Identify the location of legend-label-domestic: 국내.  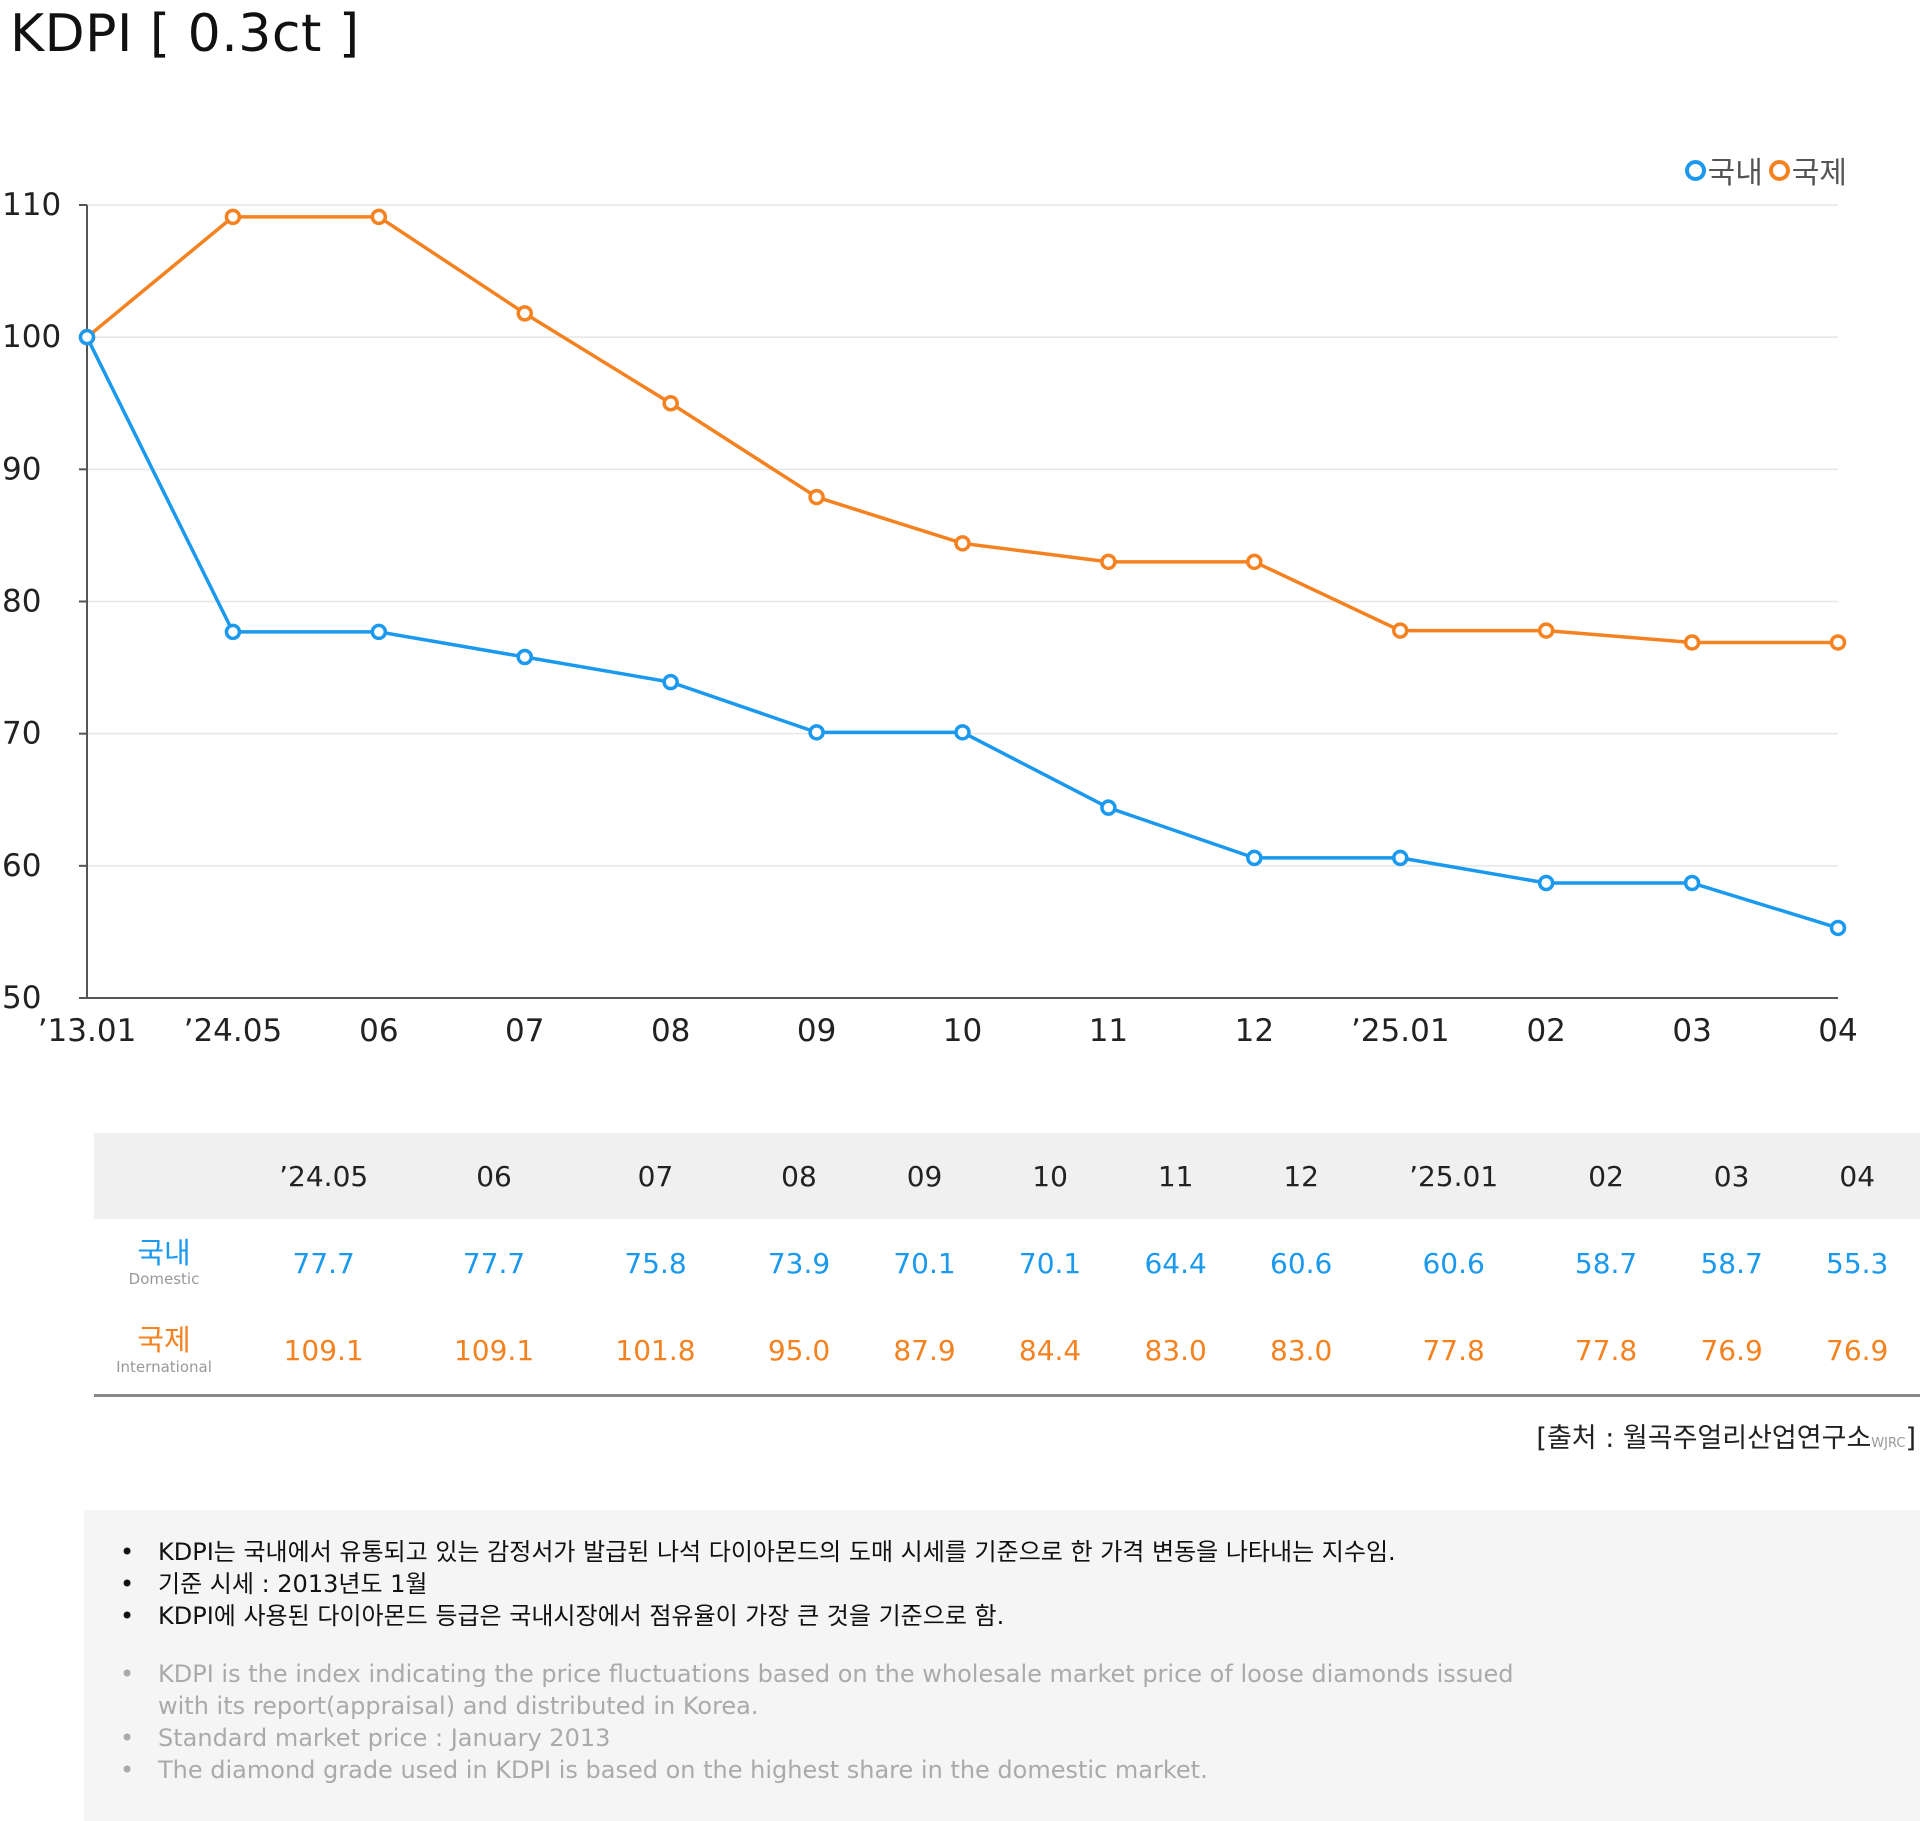
(1735, 173).